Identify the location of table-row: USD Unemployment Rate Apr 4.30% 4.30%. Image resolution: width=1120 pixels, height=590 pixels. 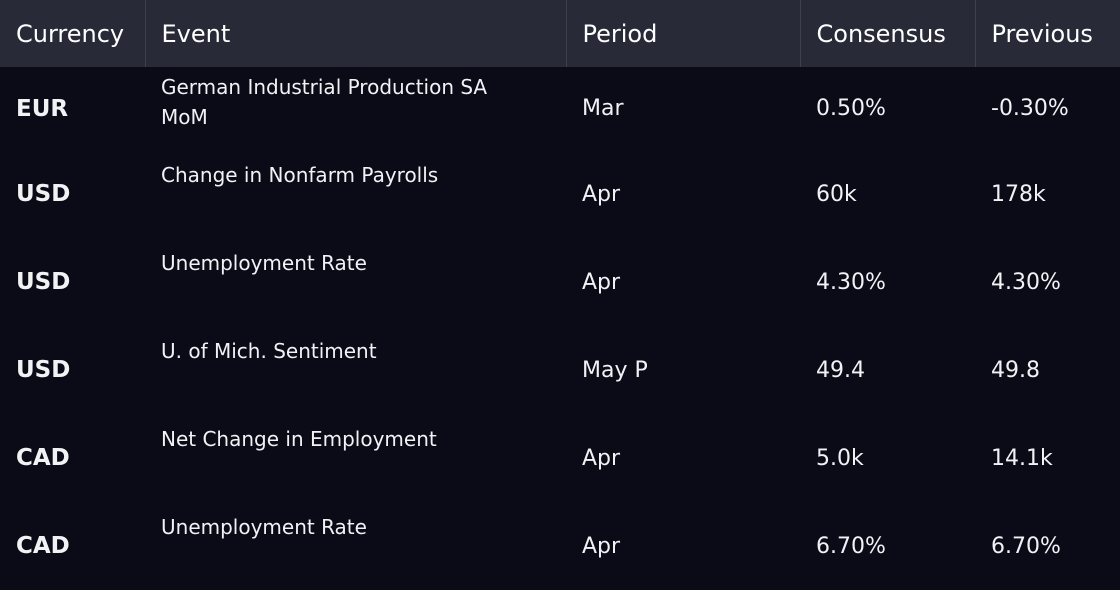
(560, 282).